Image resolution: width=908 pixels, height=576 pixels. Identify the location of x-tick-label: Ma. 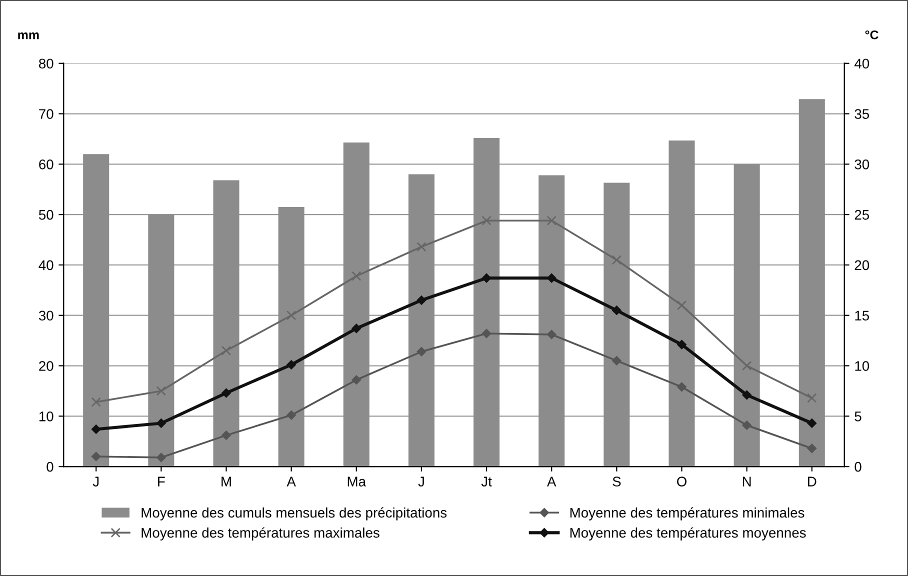
(357, 481).